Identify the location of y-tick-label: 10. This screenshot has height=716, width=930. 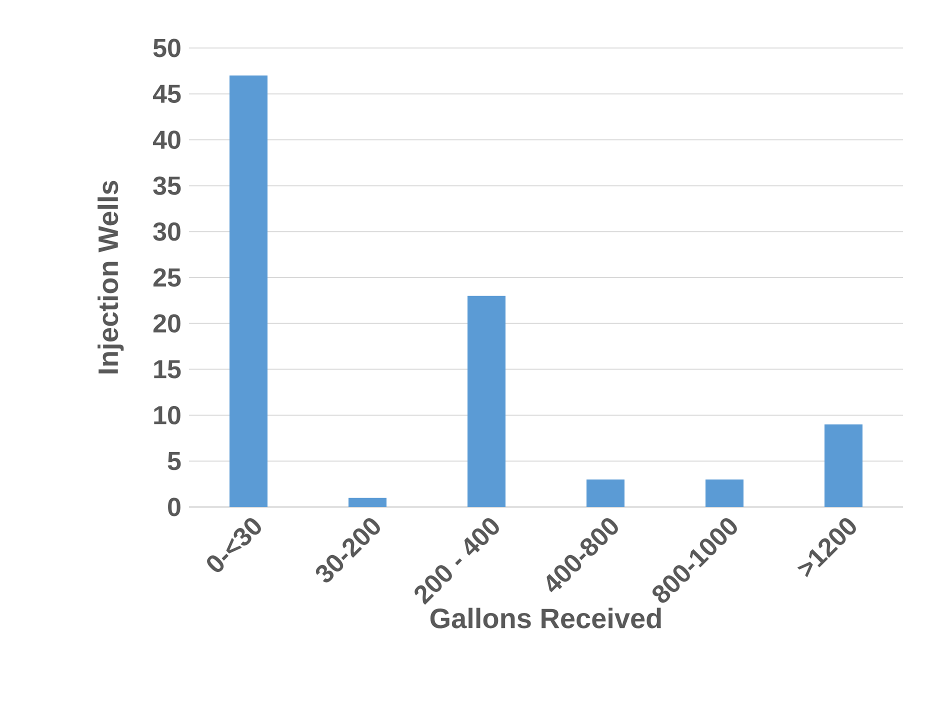
(167, 415).